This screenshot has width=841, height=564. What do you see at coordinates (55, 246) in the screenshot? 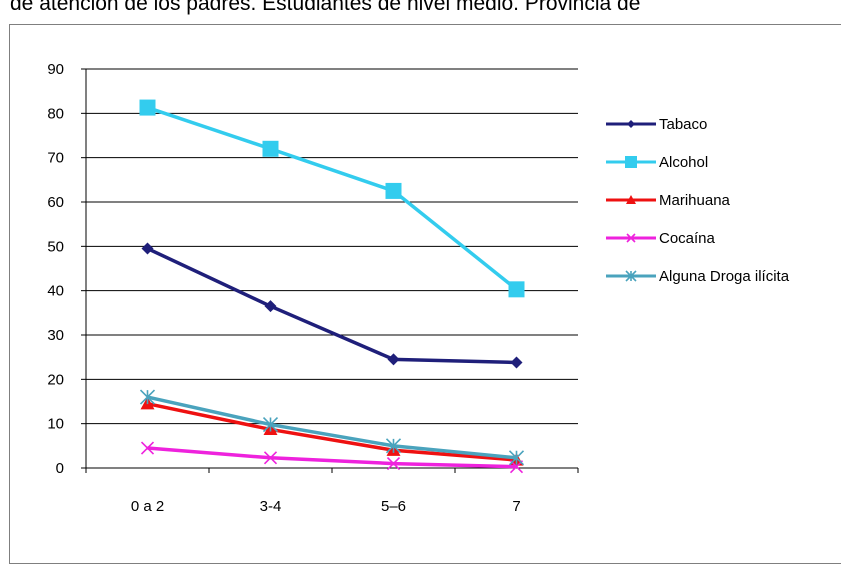
I see `y-tick-label-50: 50` at bounding box center [55, 246].